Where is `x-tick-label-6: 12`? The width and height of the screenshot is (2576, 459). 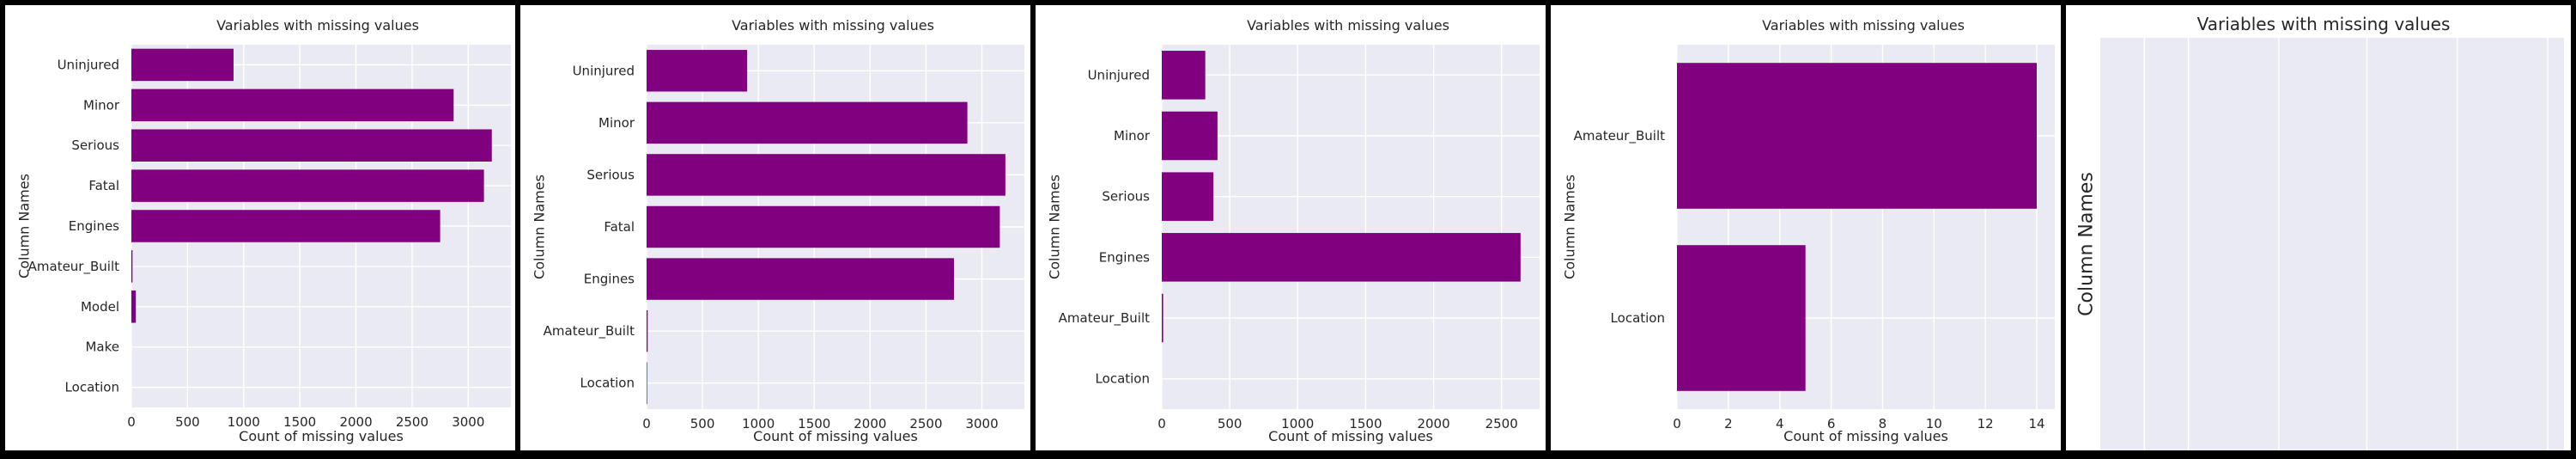 x-tick-label-6: 12 is located at coordinates (1986, 423).